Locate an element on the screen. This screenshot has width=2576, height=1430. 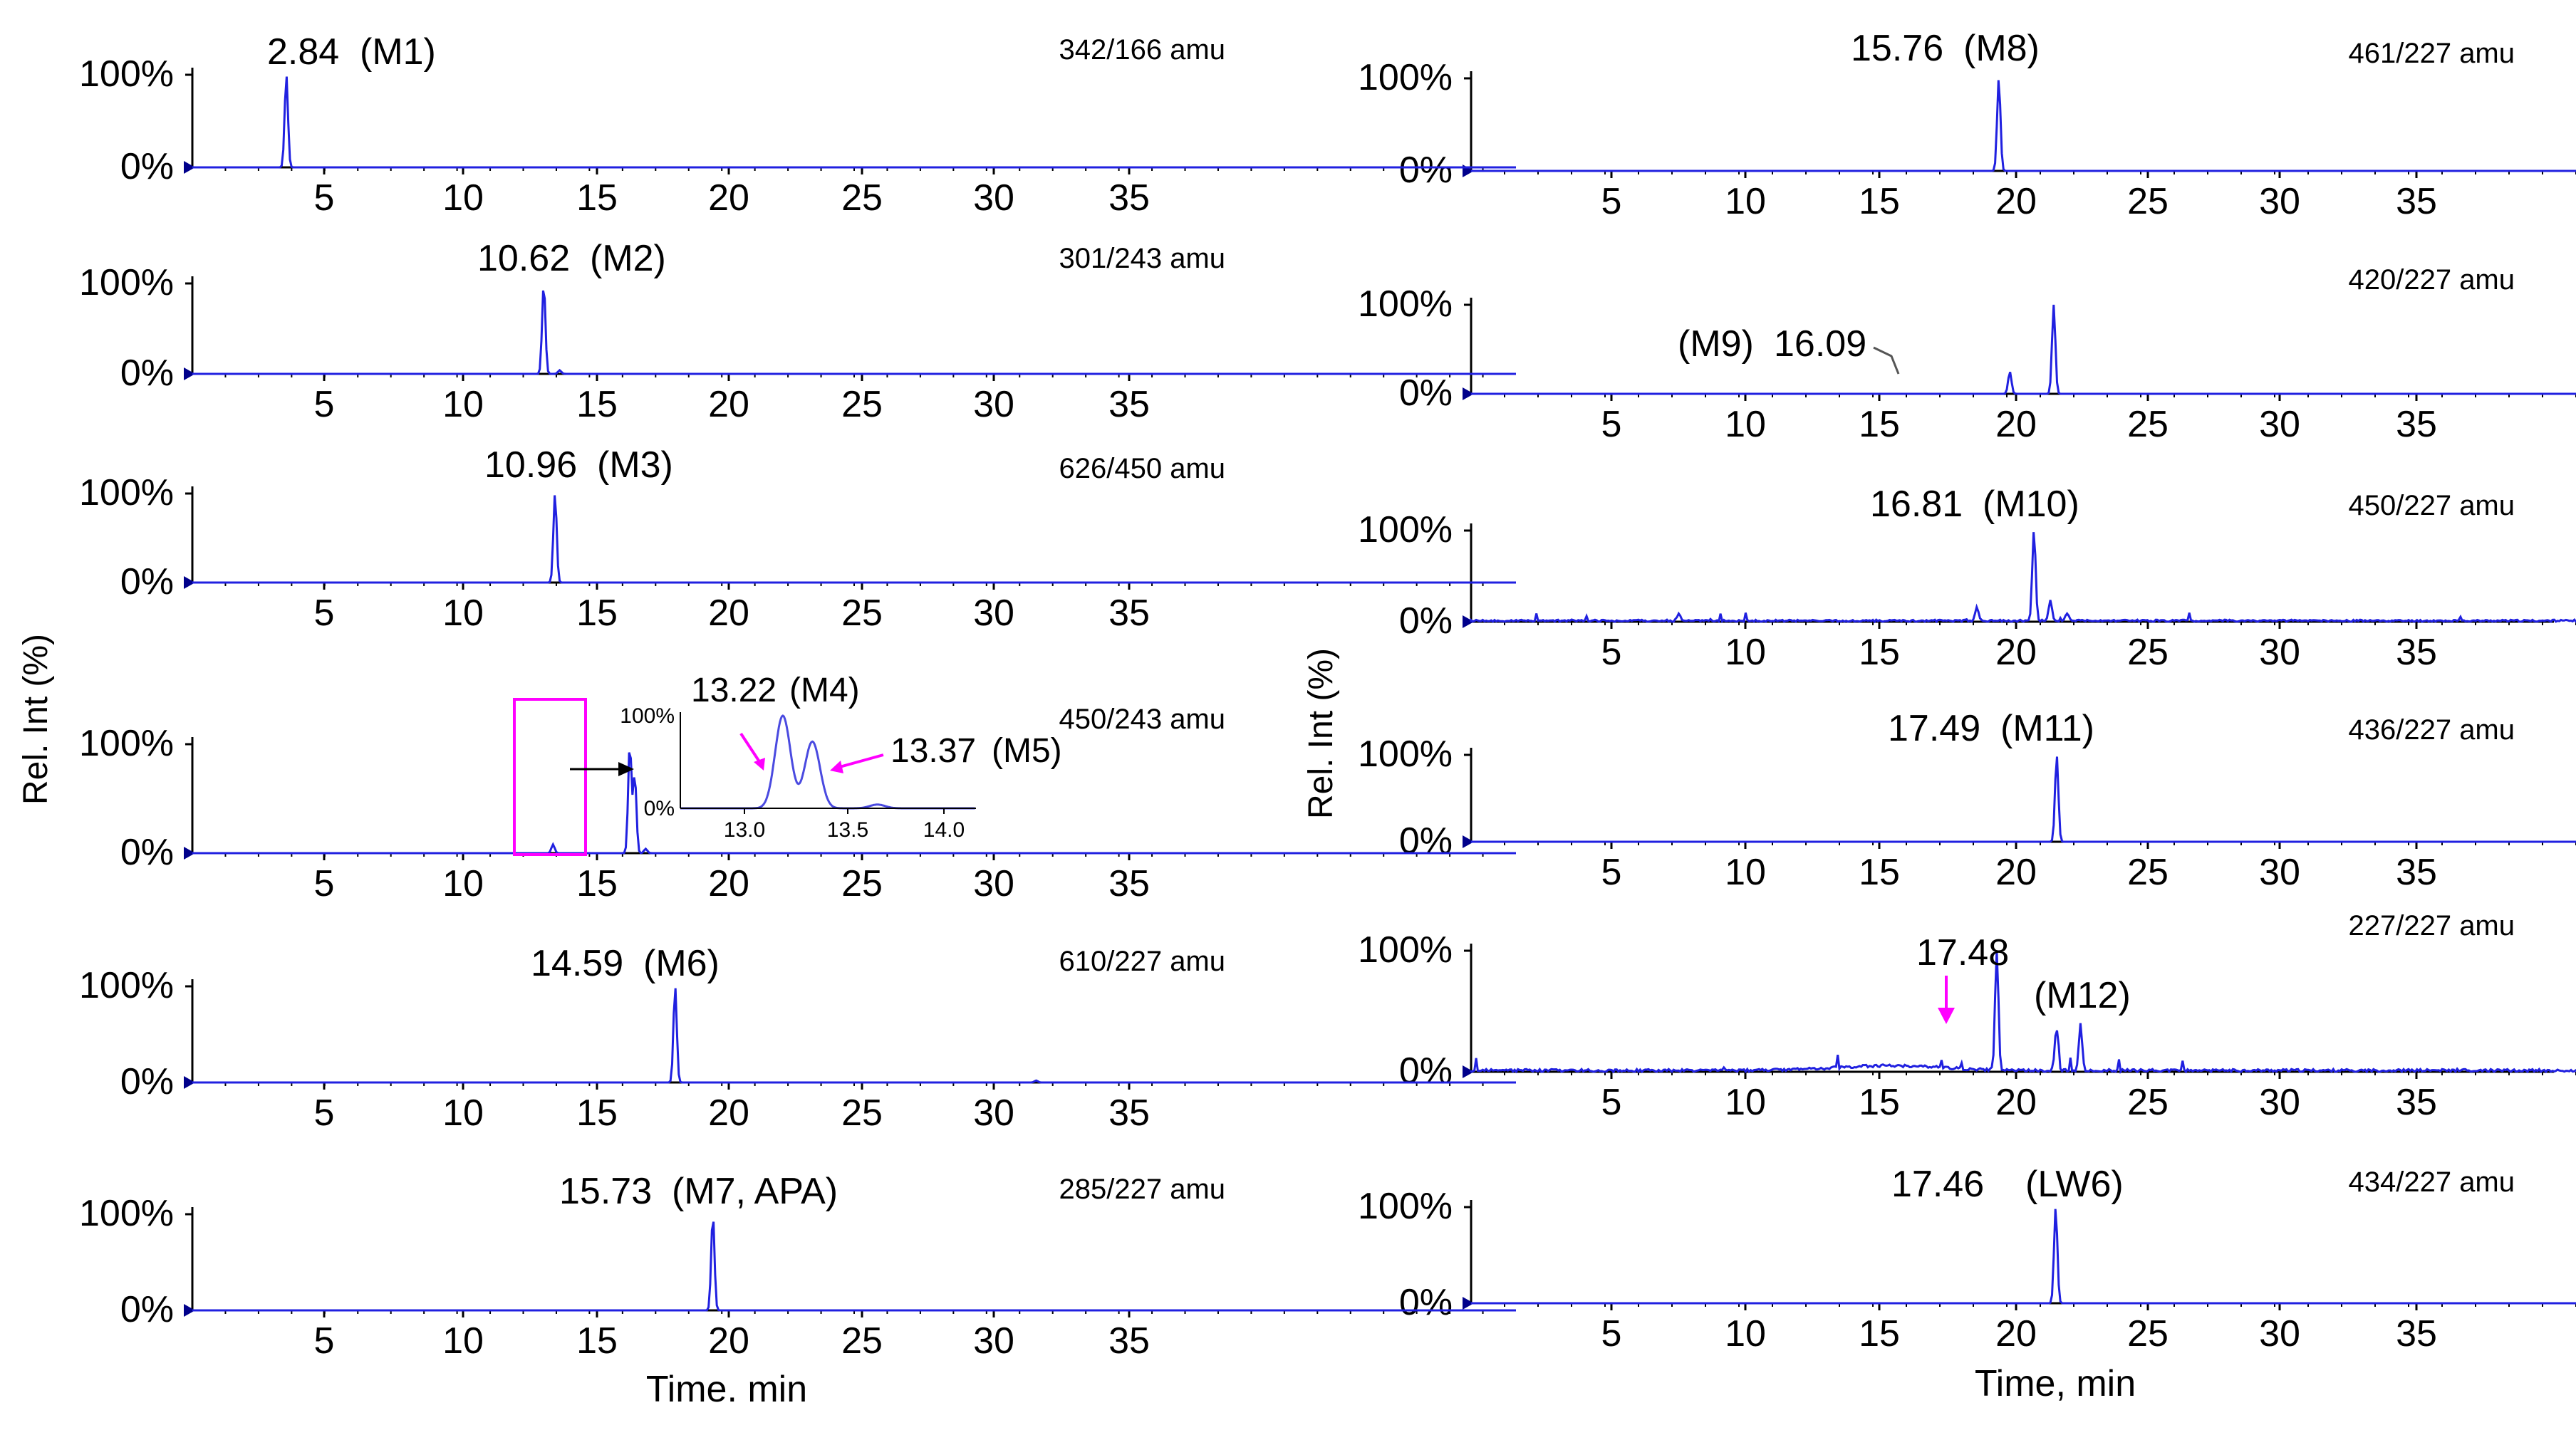
right-1-trace is located at coordinates (2023, 126).